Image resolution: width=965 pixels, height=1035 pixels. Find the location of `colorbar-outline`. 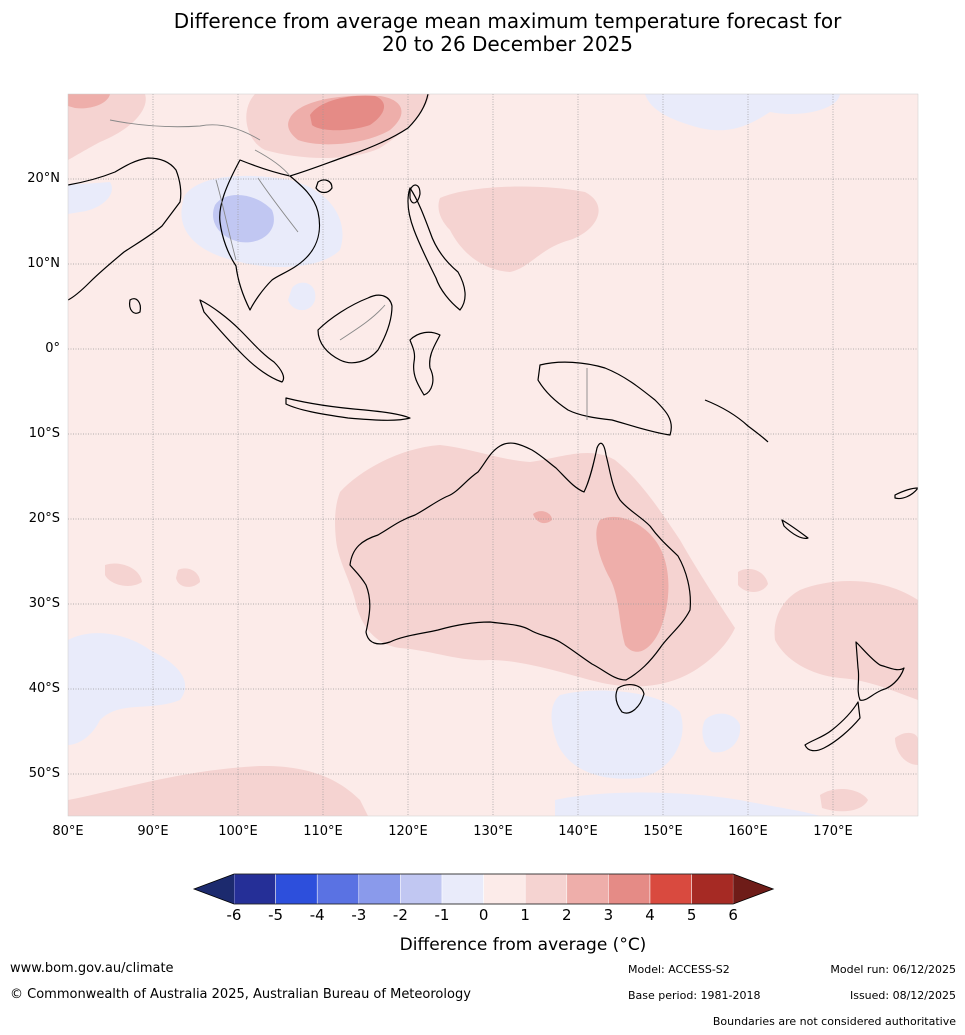

colorbar-outline is located at coordinates (483, 889).